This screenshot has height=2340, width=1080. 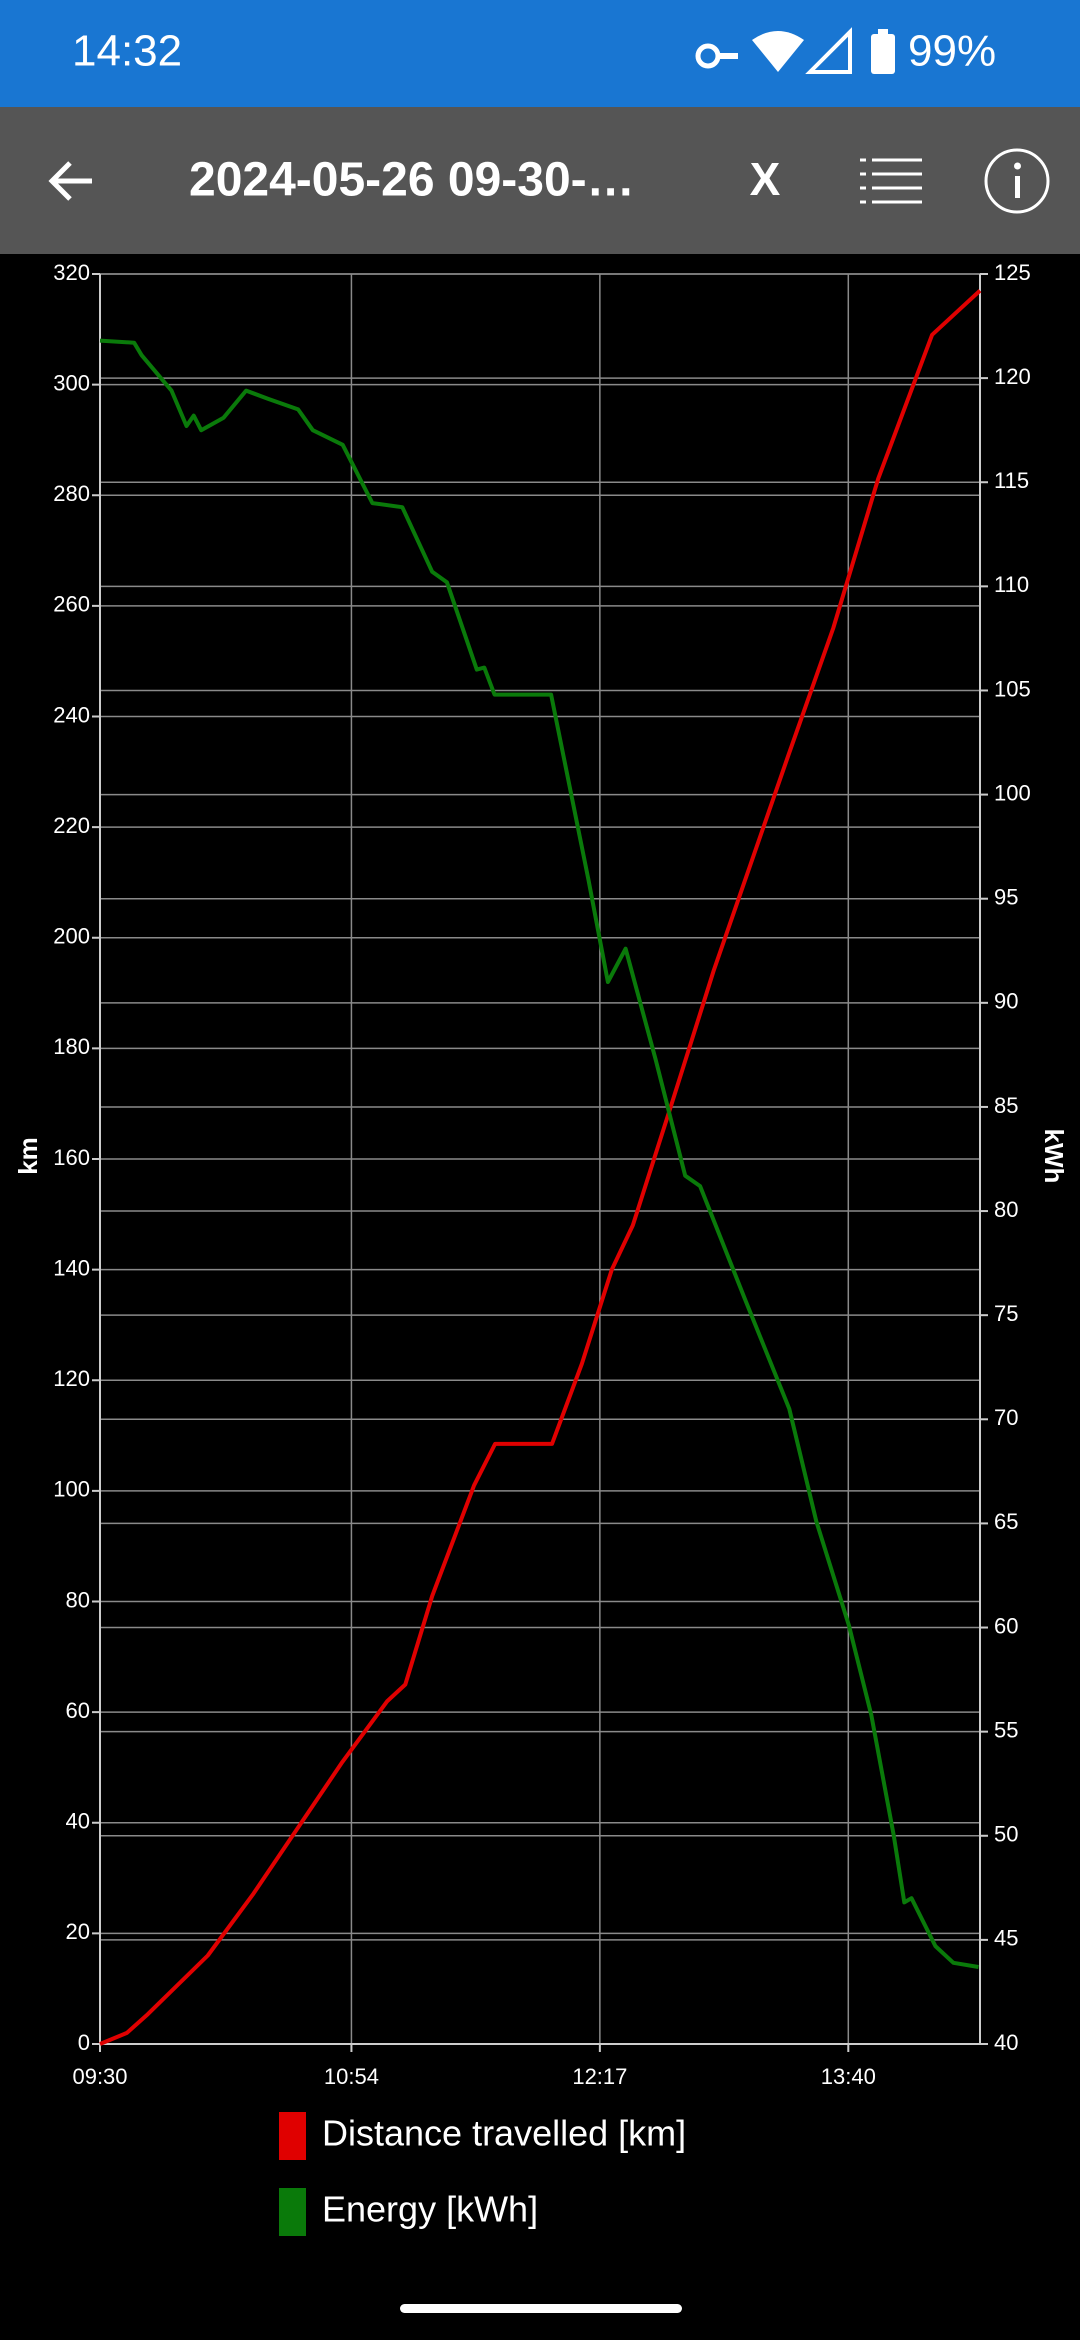 What do you see at coordinates (99, 2076) in the screenshot?
I see `x-tick-label: 09:30` at bounding box center [99, 2076].